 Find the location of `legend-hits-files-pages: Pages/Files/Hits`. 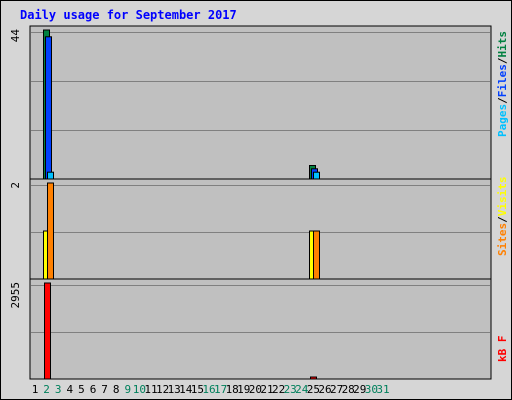

legend-hits-files-pages: Pages/Files/Hits is located at coordinates (502, 84).